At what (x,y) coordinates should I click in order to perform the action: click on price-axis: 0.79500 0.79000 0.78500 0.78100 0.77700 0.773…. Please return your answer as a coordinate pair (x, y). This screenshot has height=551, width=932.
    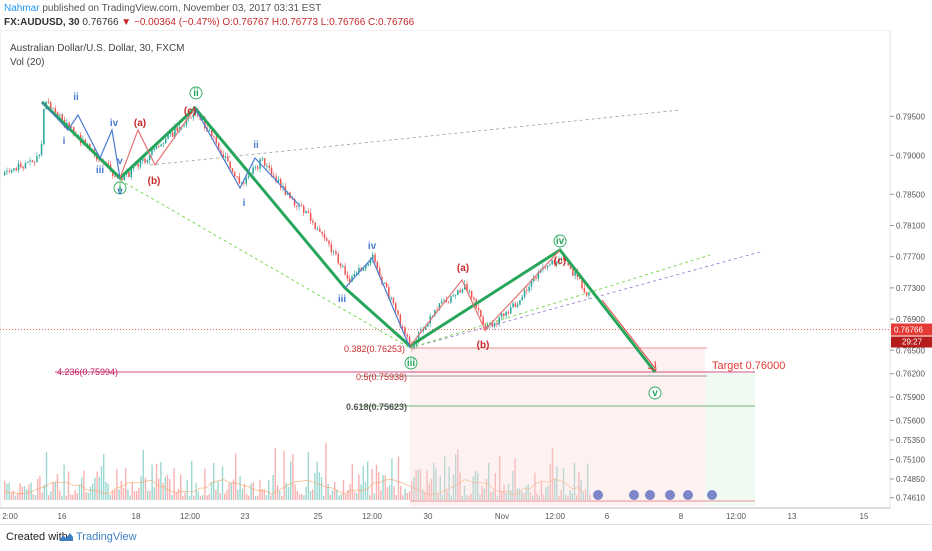
    Looking at the image, I should click on (911, 307).